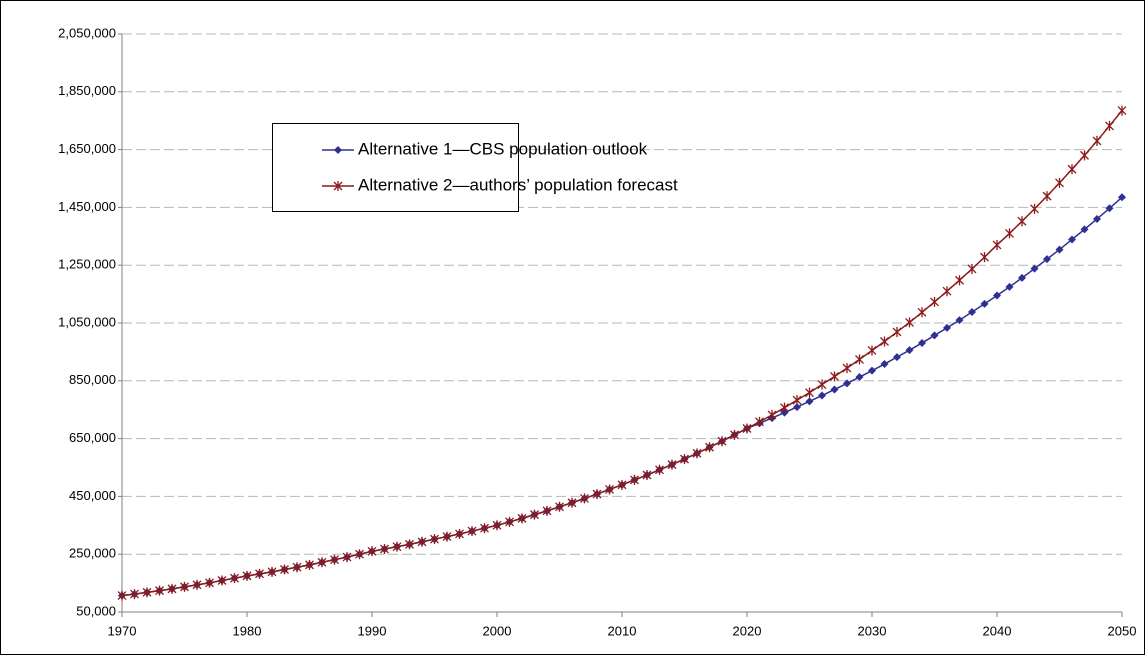  I want to click on y-tick-label: 650,000, so click(92, 437).